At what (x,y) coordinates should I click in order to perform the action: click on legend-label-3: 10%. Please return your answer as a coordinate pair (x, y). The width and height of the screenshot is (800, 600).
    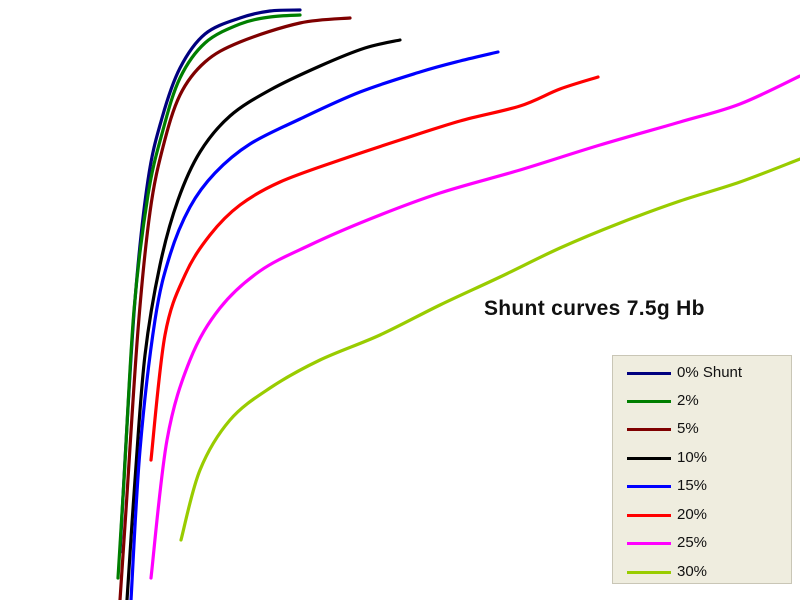
    Looking at the image, I should click on (692, 457).